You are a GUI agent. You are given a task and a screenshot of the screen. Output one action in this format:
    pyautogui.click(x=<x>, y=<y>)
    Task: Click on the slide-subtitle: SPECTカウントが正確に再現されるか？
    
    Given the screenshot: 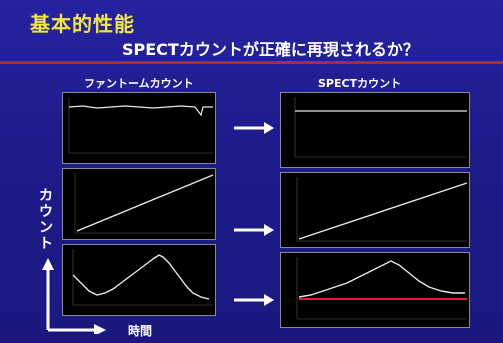 What is the action you would take?
    pyautogui.click(x=270, y=49)
    